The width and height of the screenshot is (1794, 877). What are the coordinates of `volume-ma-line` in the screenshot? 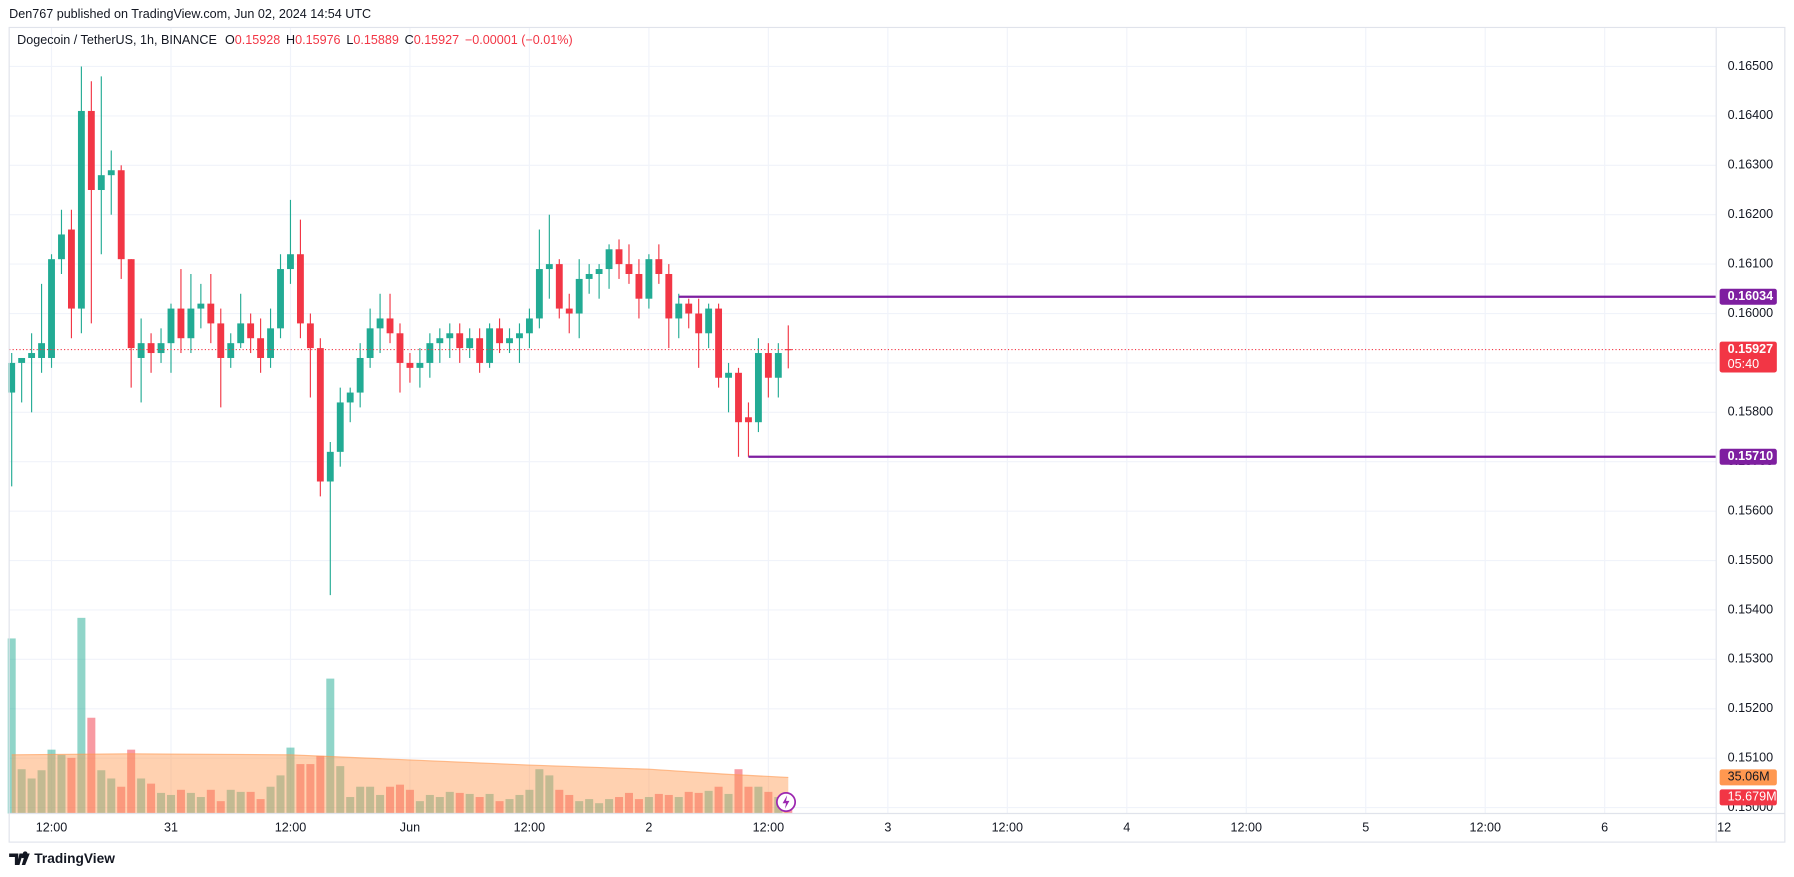 It's located at (400, 765).